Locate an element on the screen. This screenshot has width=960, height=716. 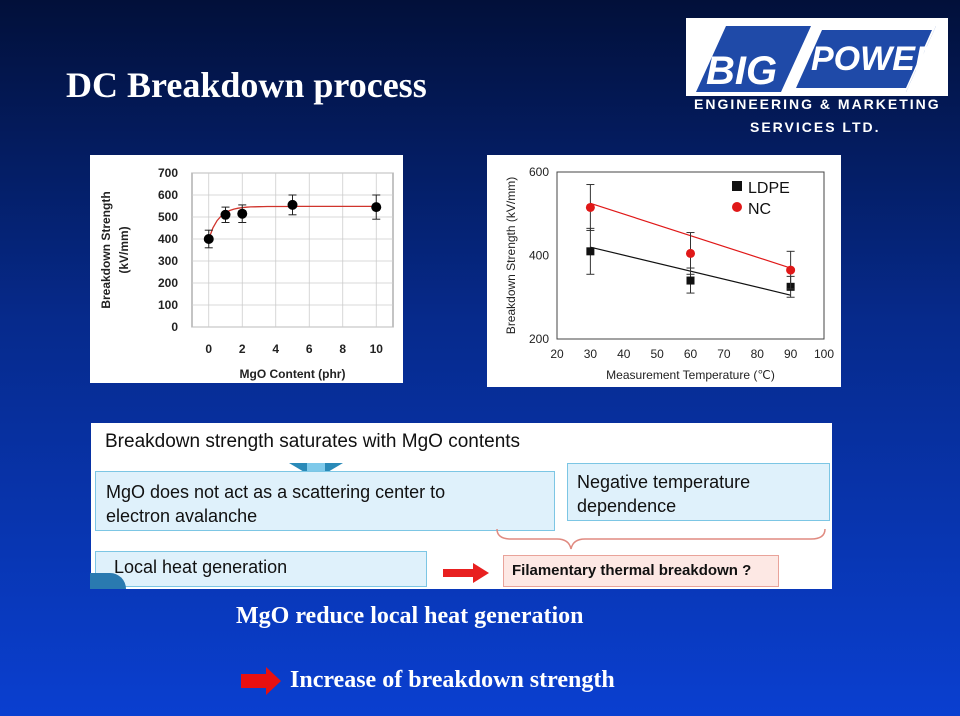
x-tick-label: 30 is located at coordinates (591, 354).